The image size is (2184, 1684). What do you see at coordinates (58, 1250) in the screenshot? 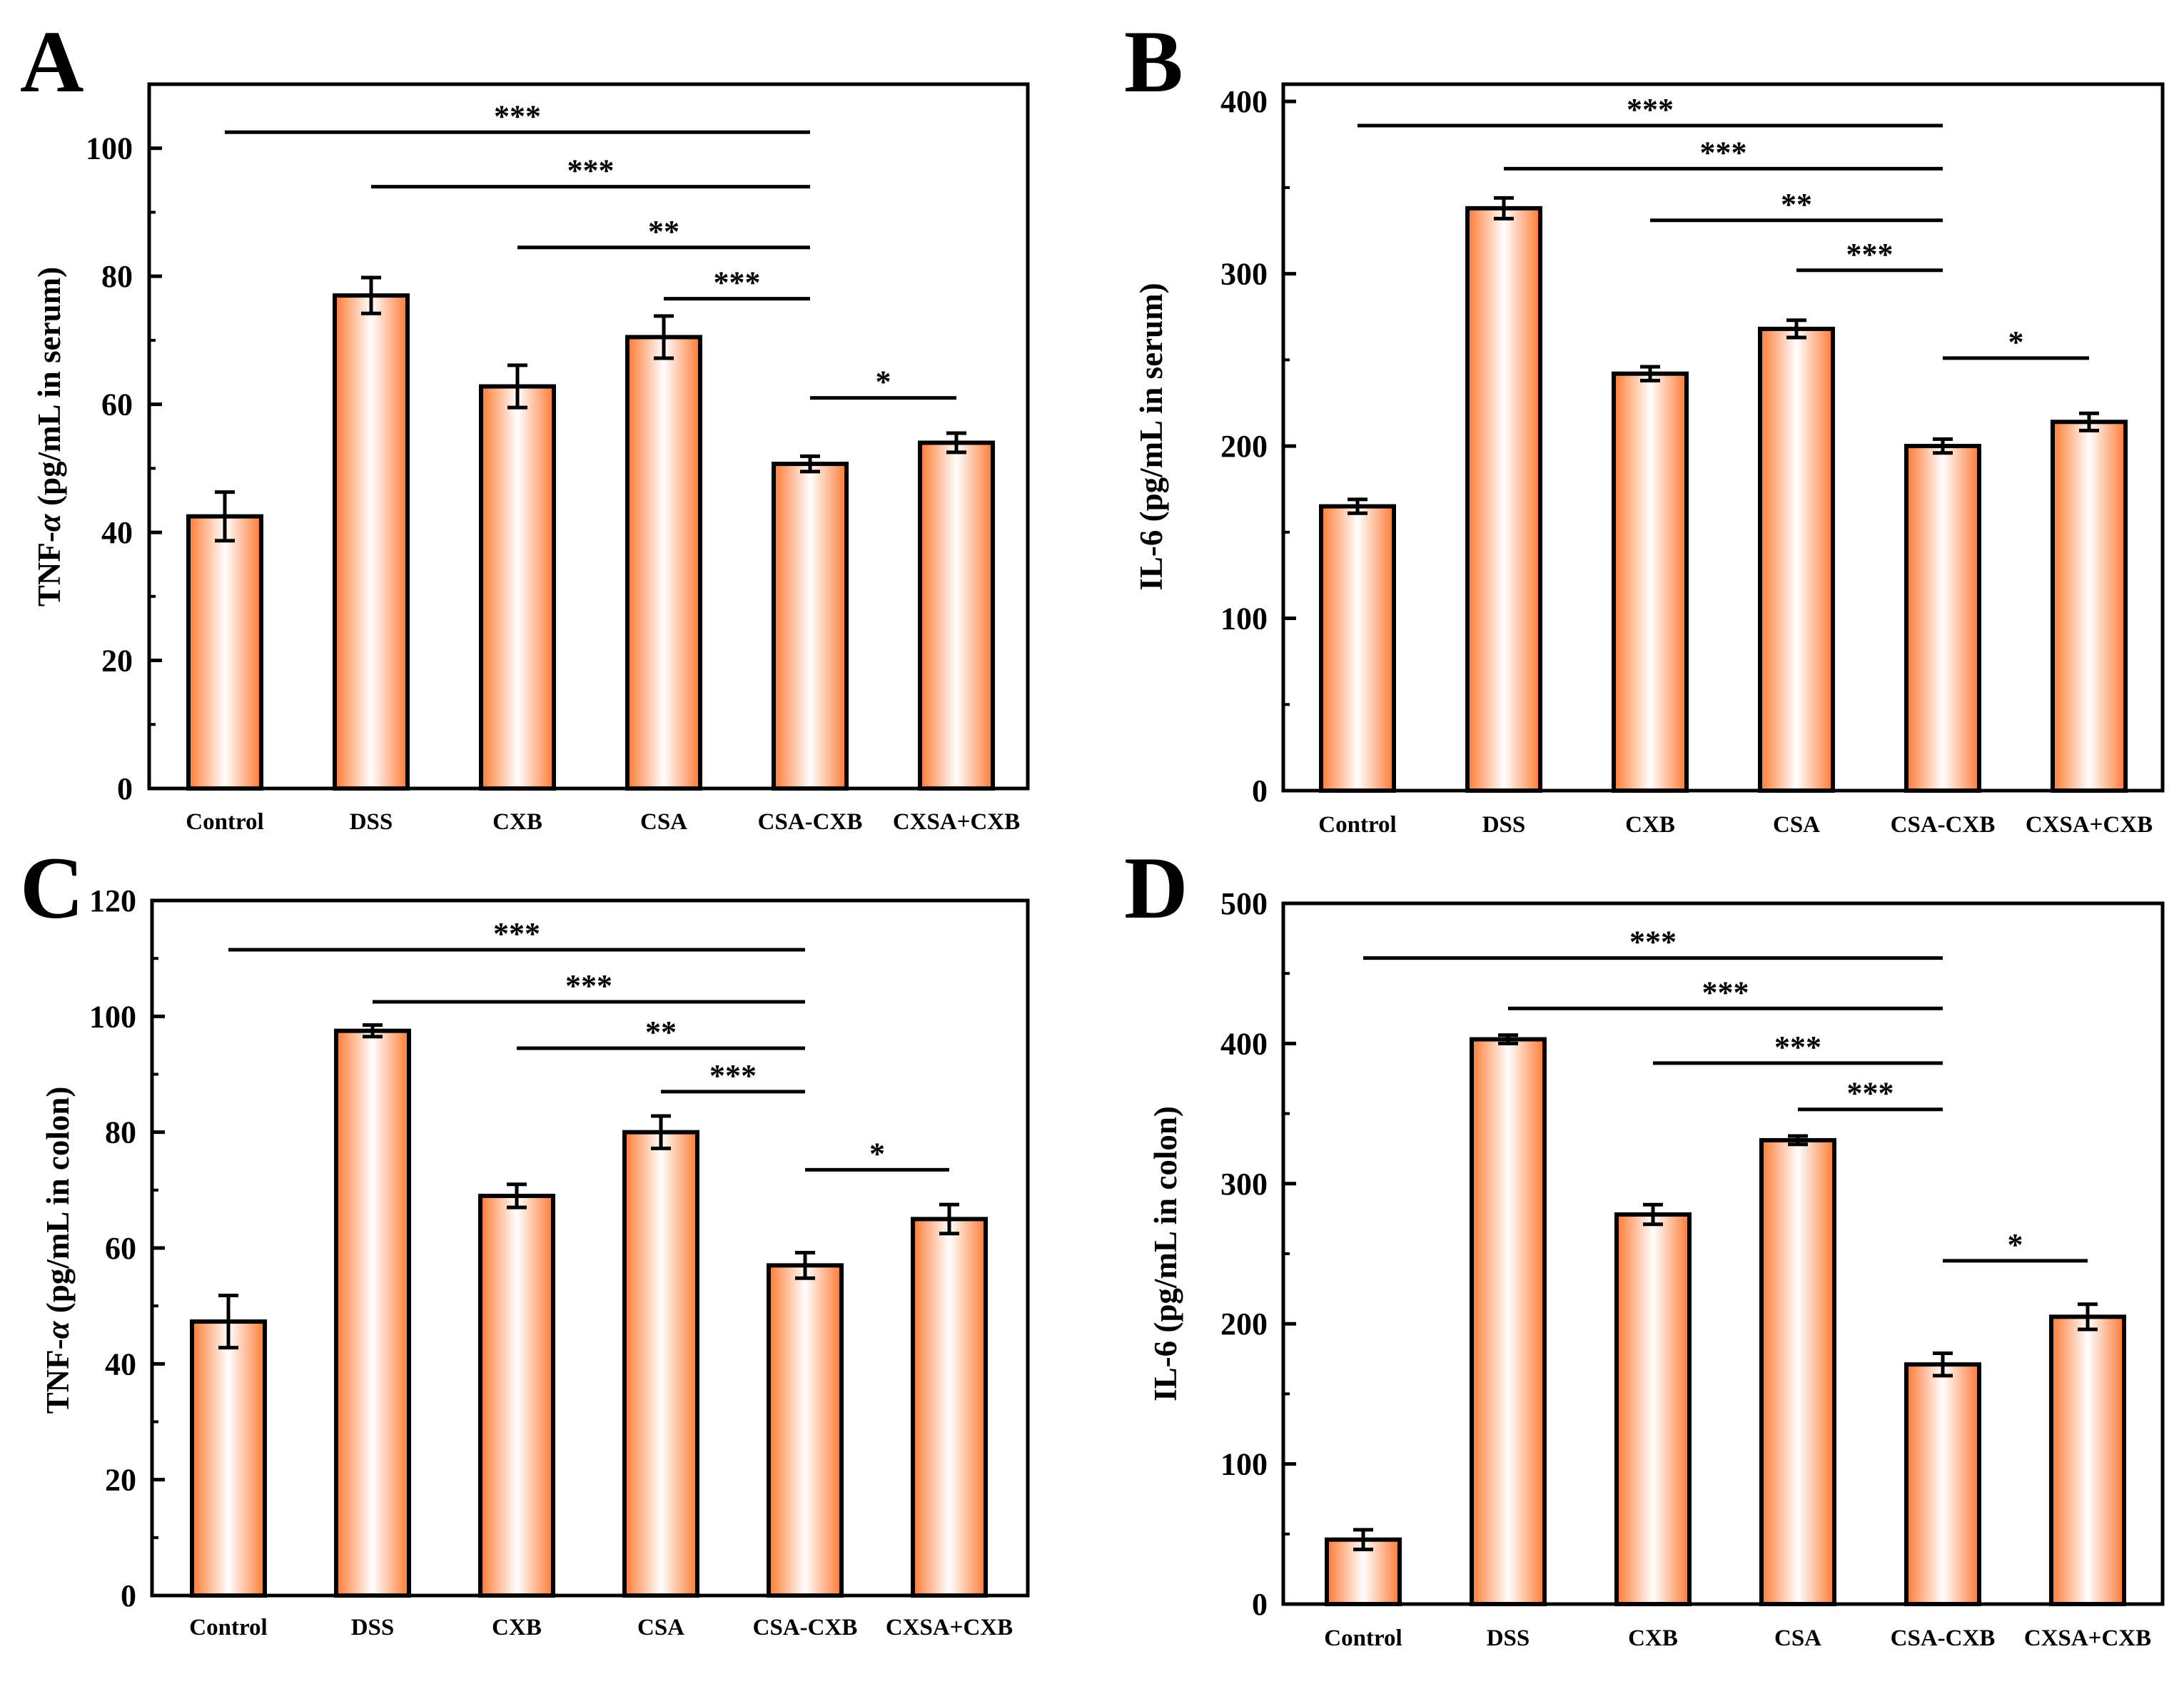
I see `y-axis-title-c: TNF-α (pg/mL in colon)` at bounding box center [58, 1250].